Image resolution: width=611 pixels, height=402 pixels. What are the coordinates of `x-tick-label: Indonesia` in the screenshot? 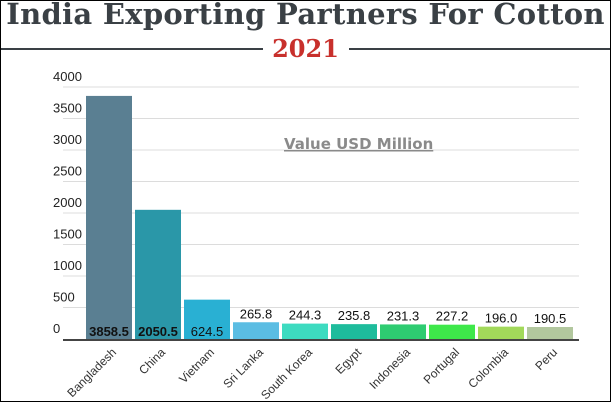 It's located at (389, 368).